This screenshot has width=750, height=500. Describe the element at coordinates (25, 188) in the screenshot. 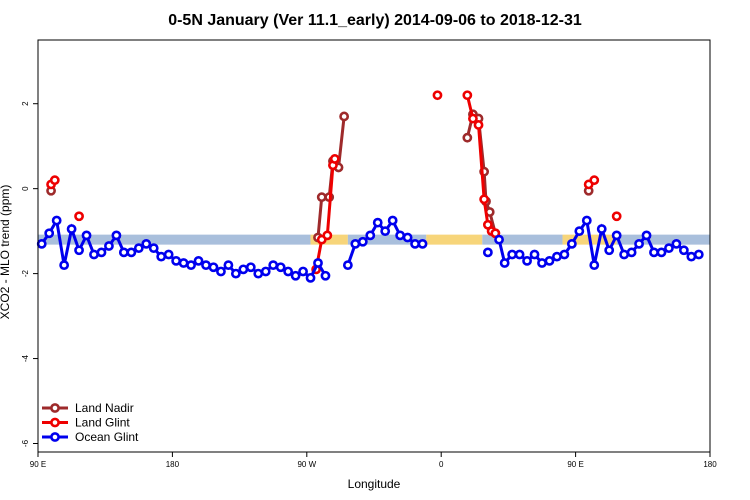

I see `y-tick-label: 0` at that location.